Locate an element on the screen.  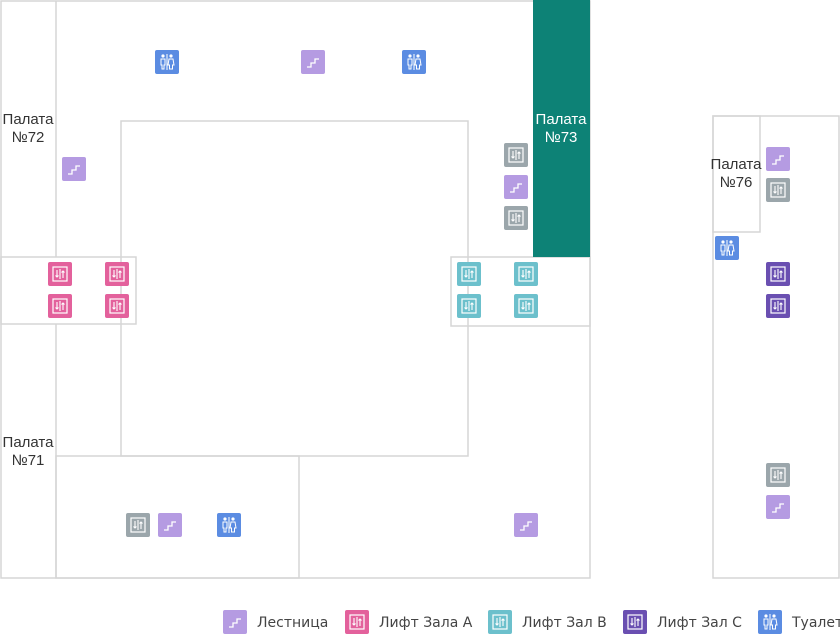
legend-item: Лифт Зал C is located at coordinates (682, 622).